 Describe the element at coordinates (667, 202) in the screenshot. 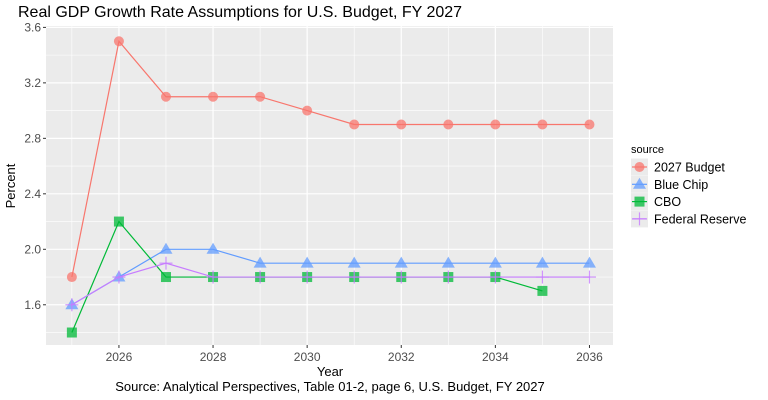

I see `legend-label: CBO` at that location.